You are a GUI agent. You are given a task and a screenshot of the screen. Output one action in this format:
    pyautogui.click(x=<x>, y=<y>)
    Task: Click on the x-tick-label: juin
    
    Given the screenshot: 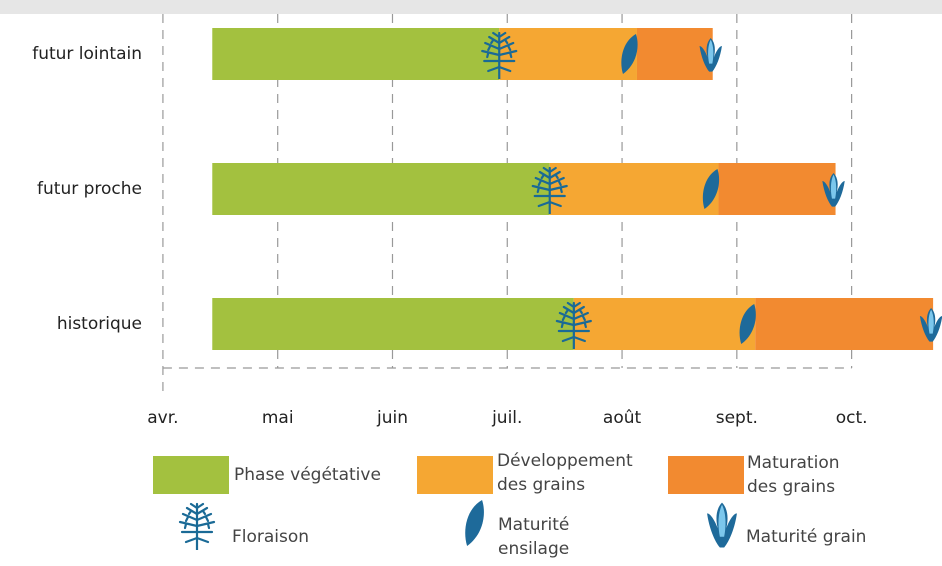 What is the action you would take?
    pyautogui.click(x=392, y=418)
    